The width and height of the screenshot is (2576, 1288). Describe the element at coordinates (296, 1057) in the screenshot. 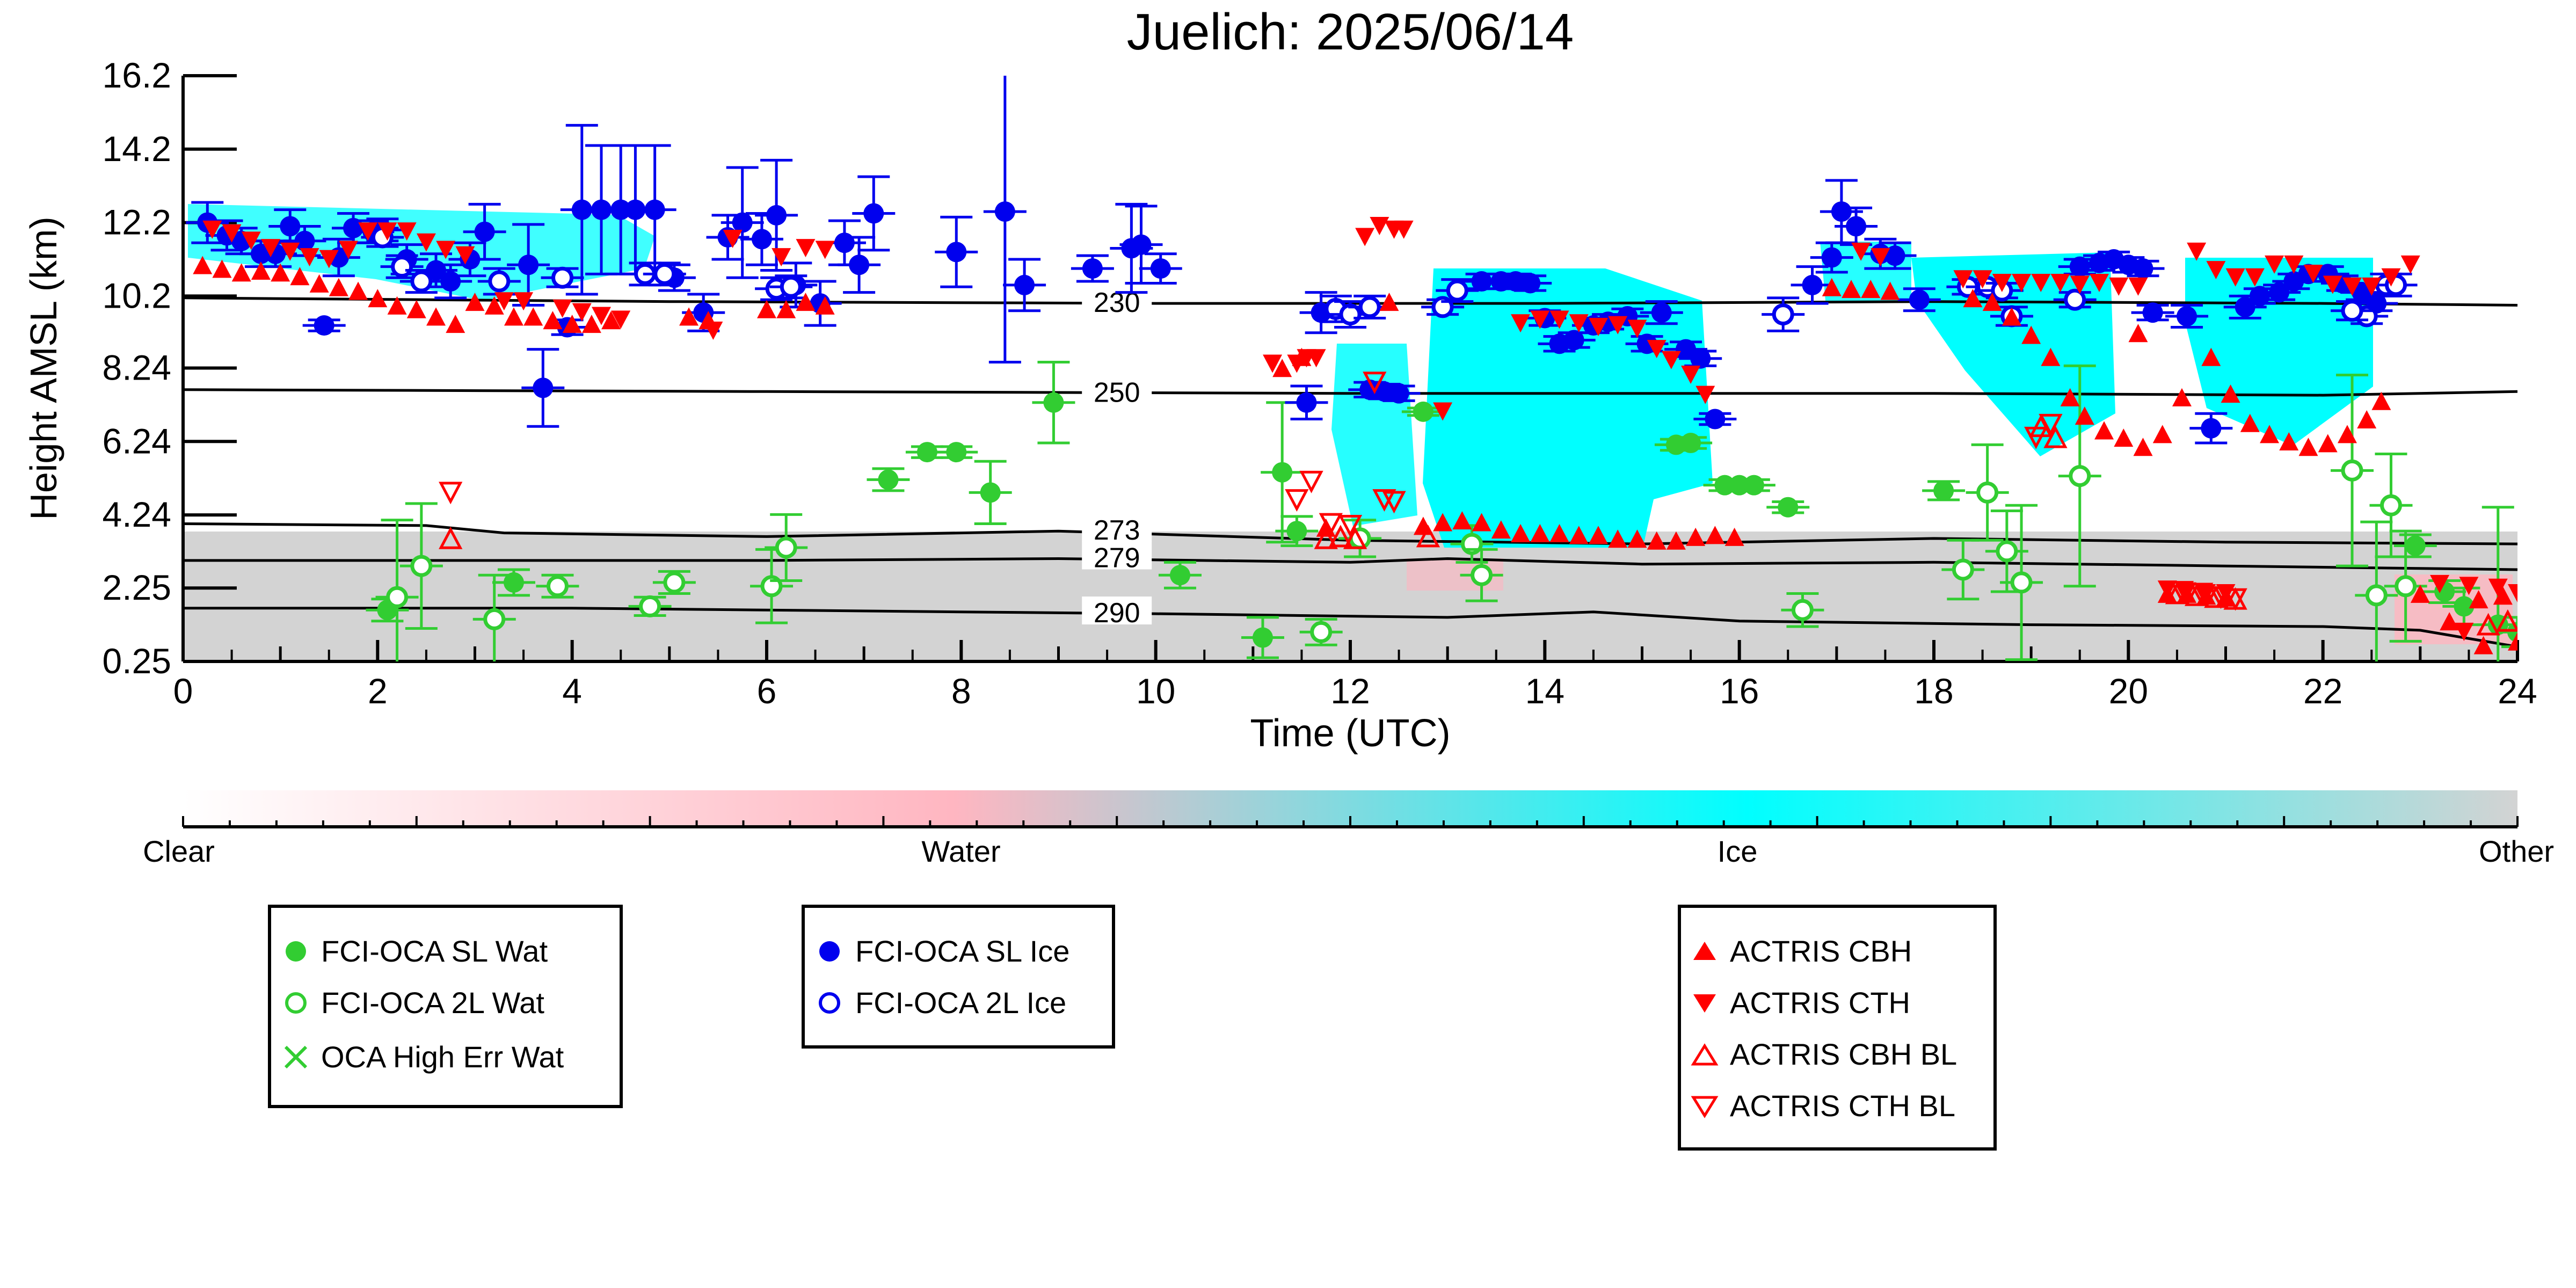

I see `legend-marker-high-err-wat` at that location.